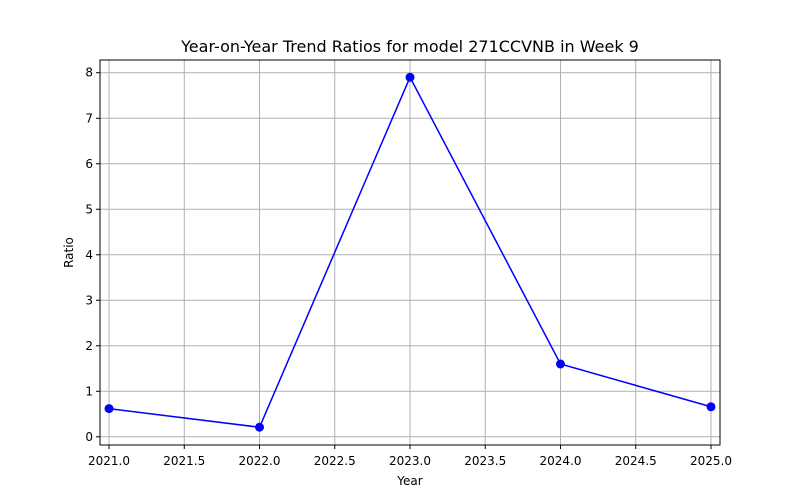 The width and height of the screenshot is (800, 500). What do you see at coordinates (184, 461) in the screenshot?
I see `x-tick-label: 2021.5` at bounding box center [184, 461].